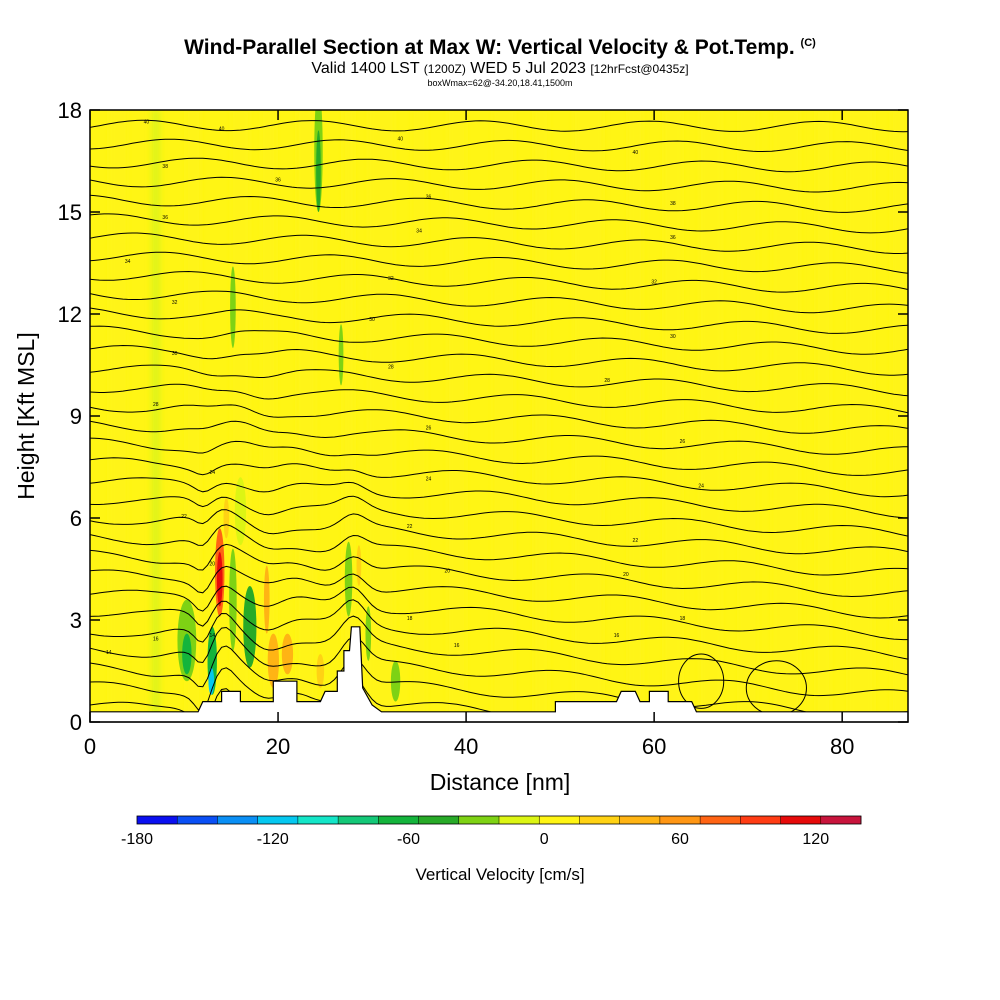  What do you see at coordinates (76, 518) in the screenshot?
I see `y-tick-label: 6` at bounding box center [76, 518].